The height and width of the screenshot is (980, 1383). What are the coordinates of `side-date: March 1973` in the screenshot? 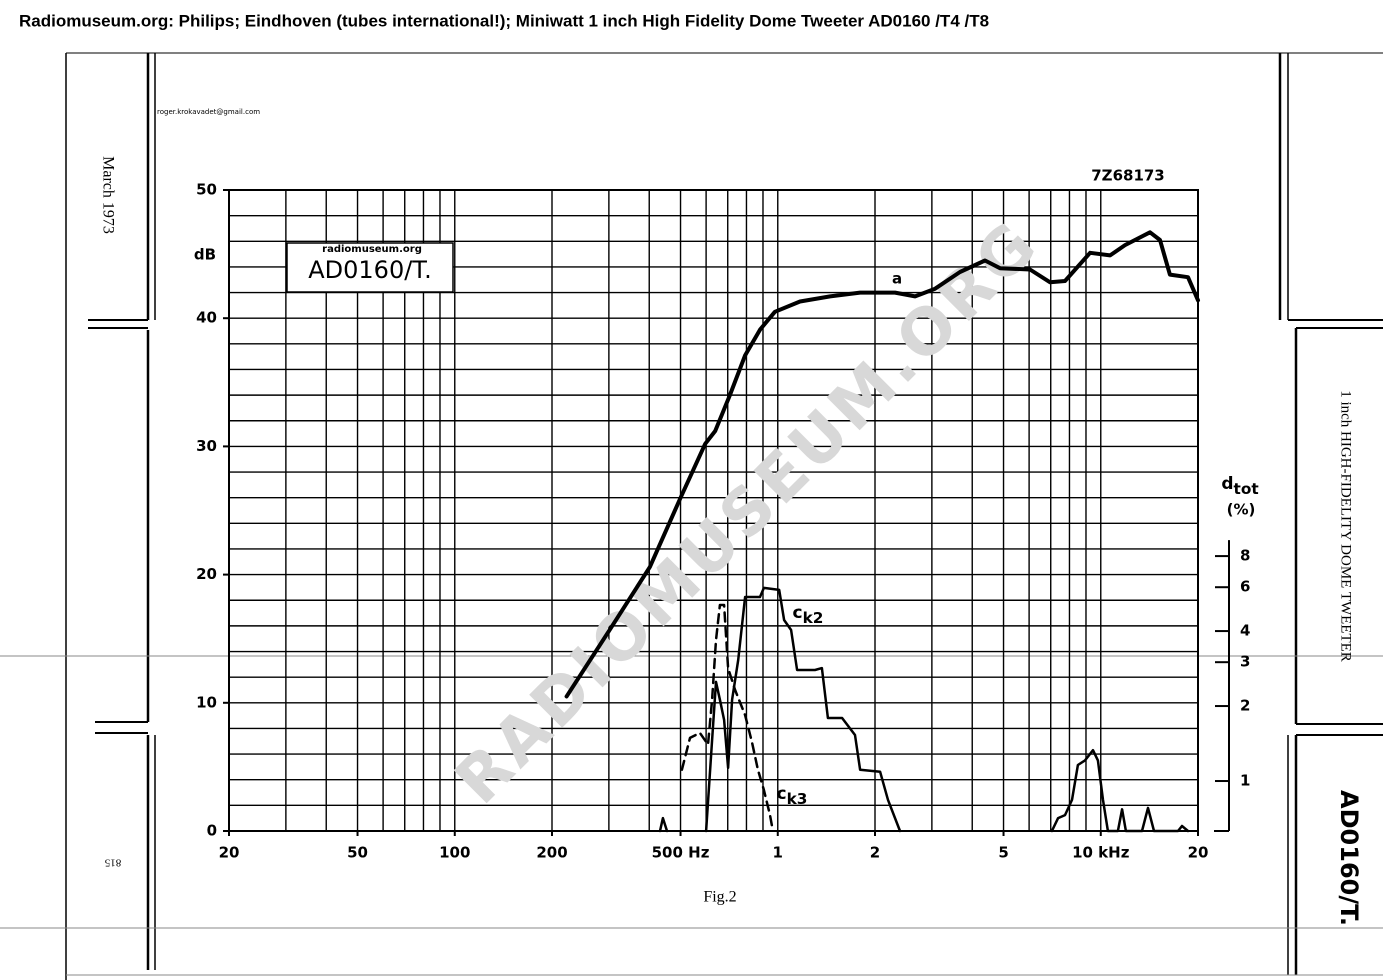 It's located at (107, 195).